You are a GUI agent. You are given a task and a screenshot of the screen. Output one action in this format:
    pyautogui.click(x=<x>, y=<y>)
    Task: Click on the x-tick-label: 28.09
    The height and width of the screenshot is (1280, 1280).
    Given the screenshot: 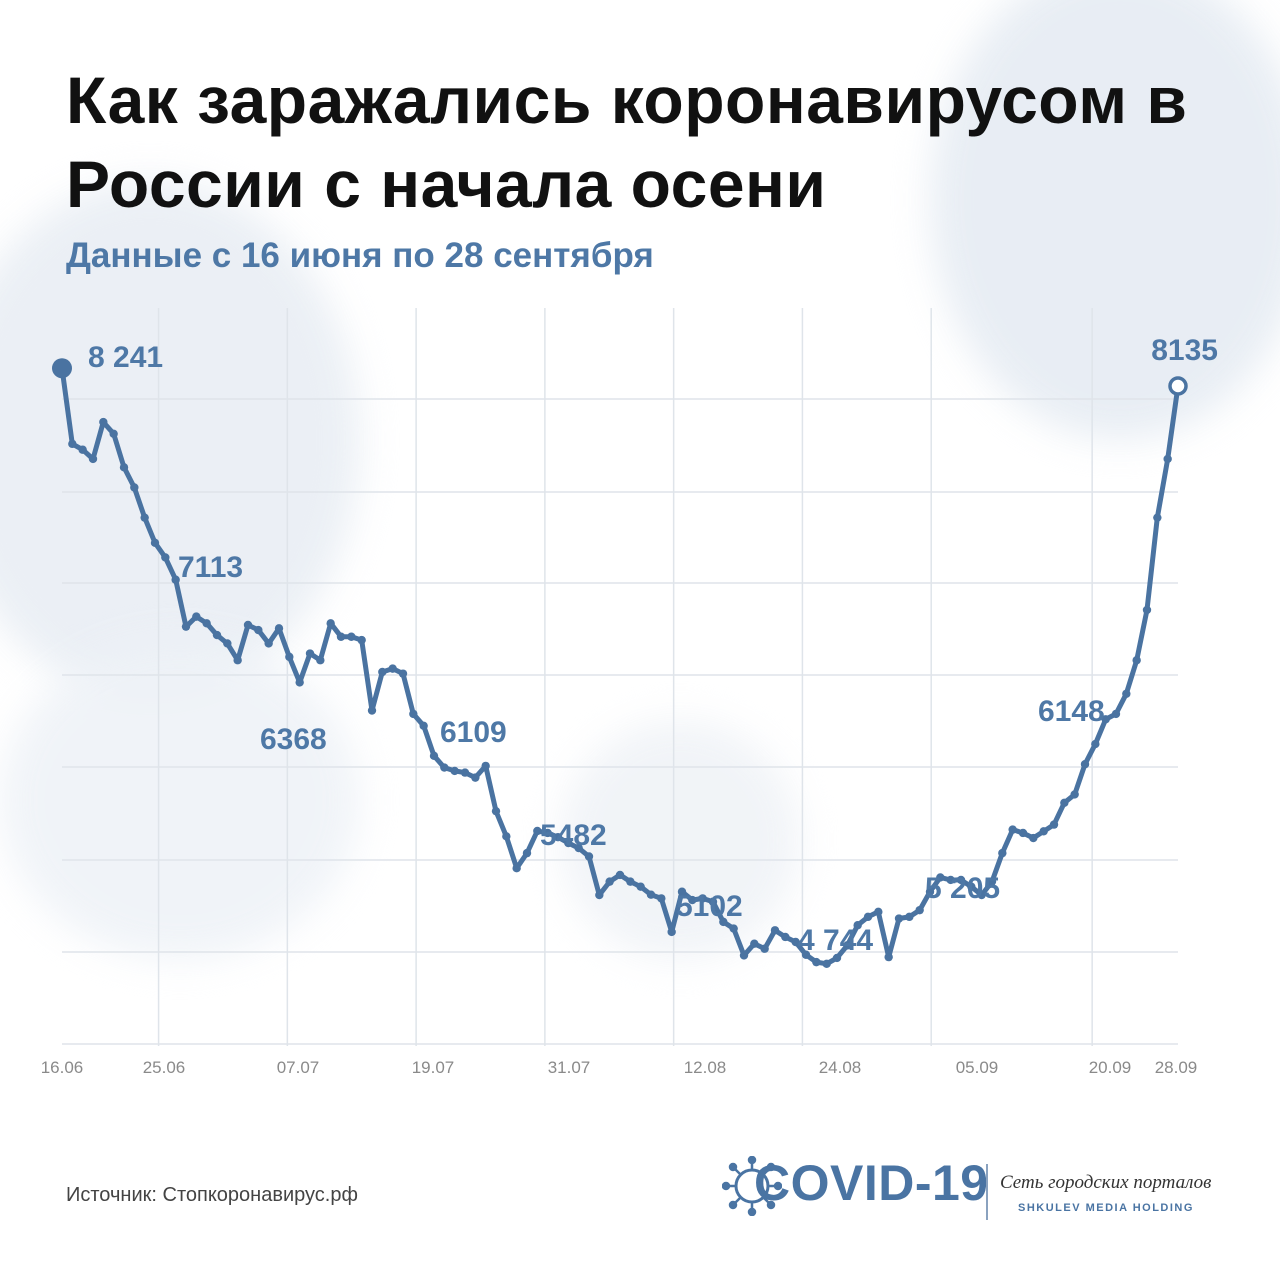 What is the action you would take?
    pyautogui.click(x=1176, y=1067)
    